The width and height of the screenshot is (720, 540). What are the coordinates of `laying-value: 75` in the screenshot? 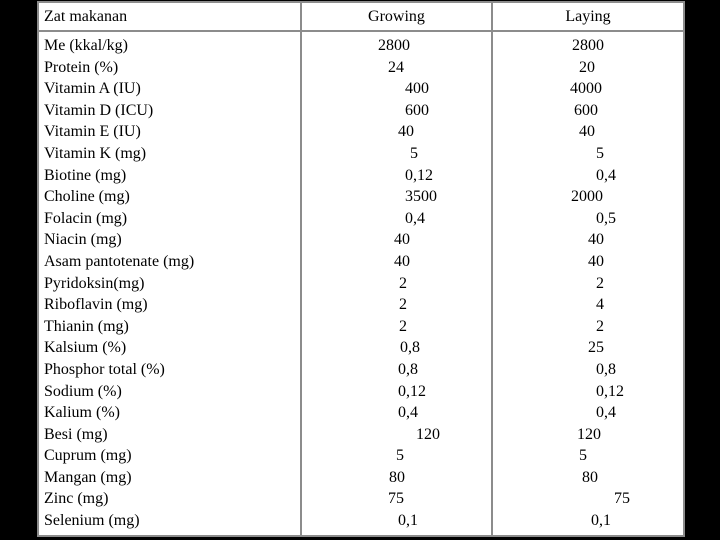 It's located at (622, 499).